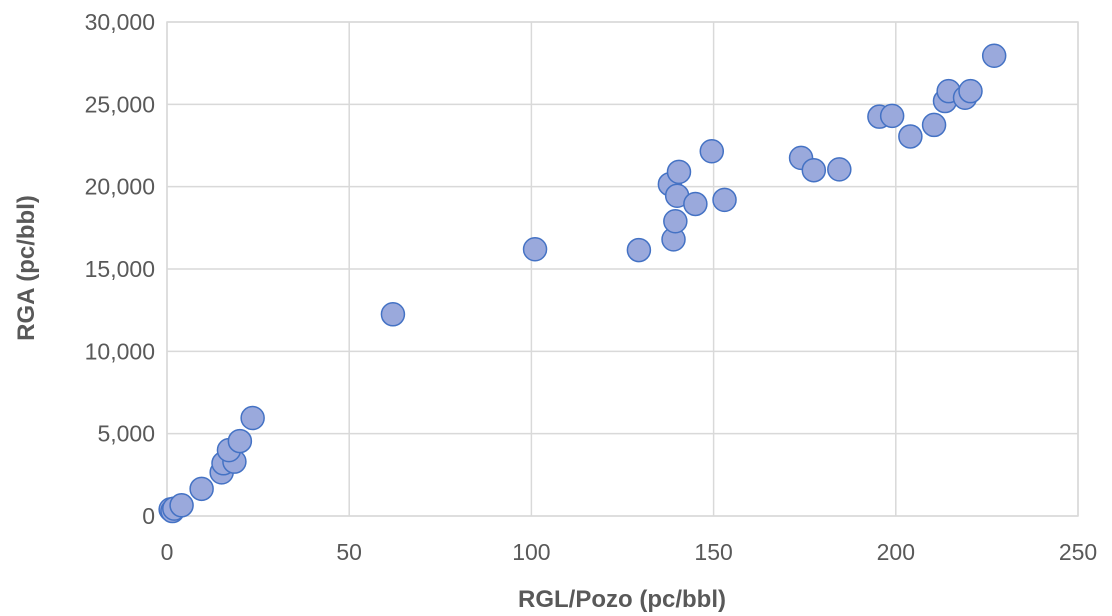 The height and width of the screenshot is (616, 1112). What do you see at coordinates (126, 434) in the screenshot?
I see `y-tick-label: 5,000` at bounding box center [126, 434].